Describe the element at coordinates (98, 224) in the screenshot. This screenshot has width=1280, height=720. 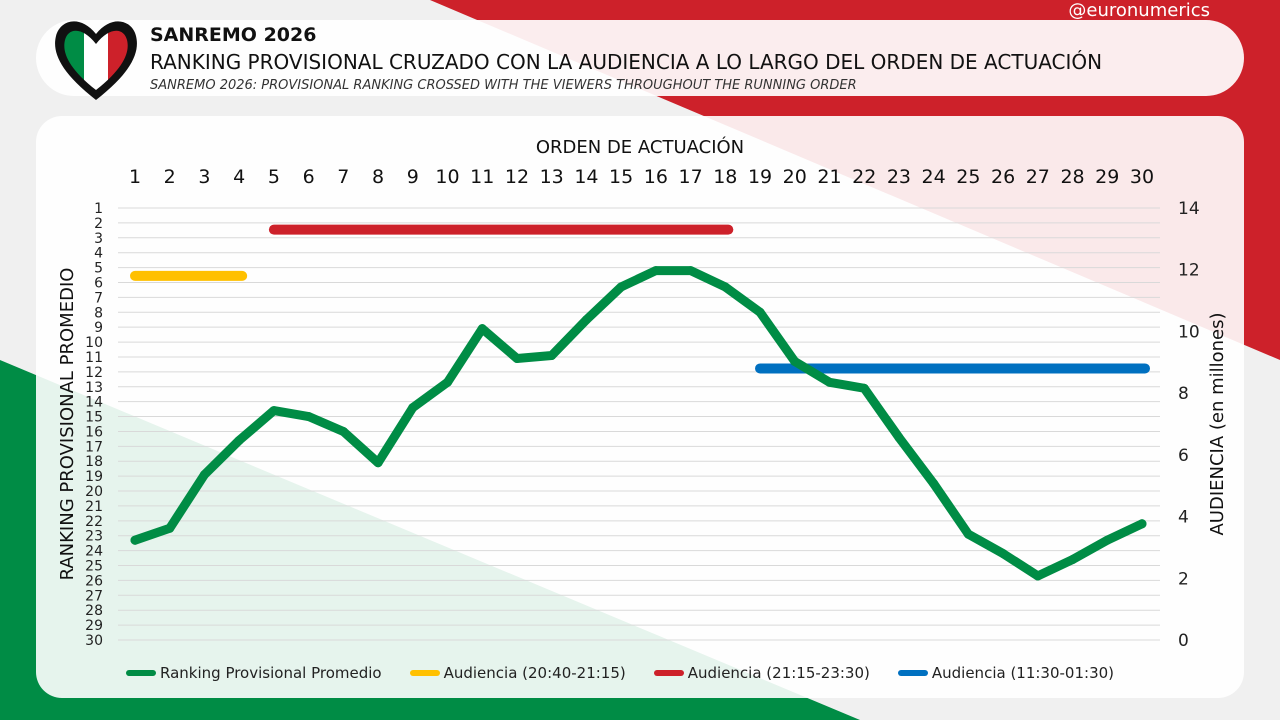
I see `y-tick-label: 2` at that location.